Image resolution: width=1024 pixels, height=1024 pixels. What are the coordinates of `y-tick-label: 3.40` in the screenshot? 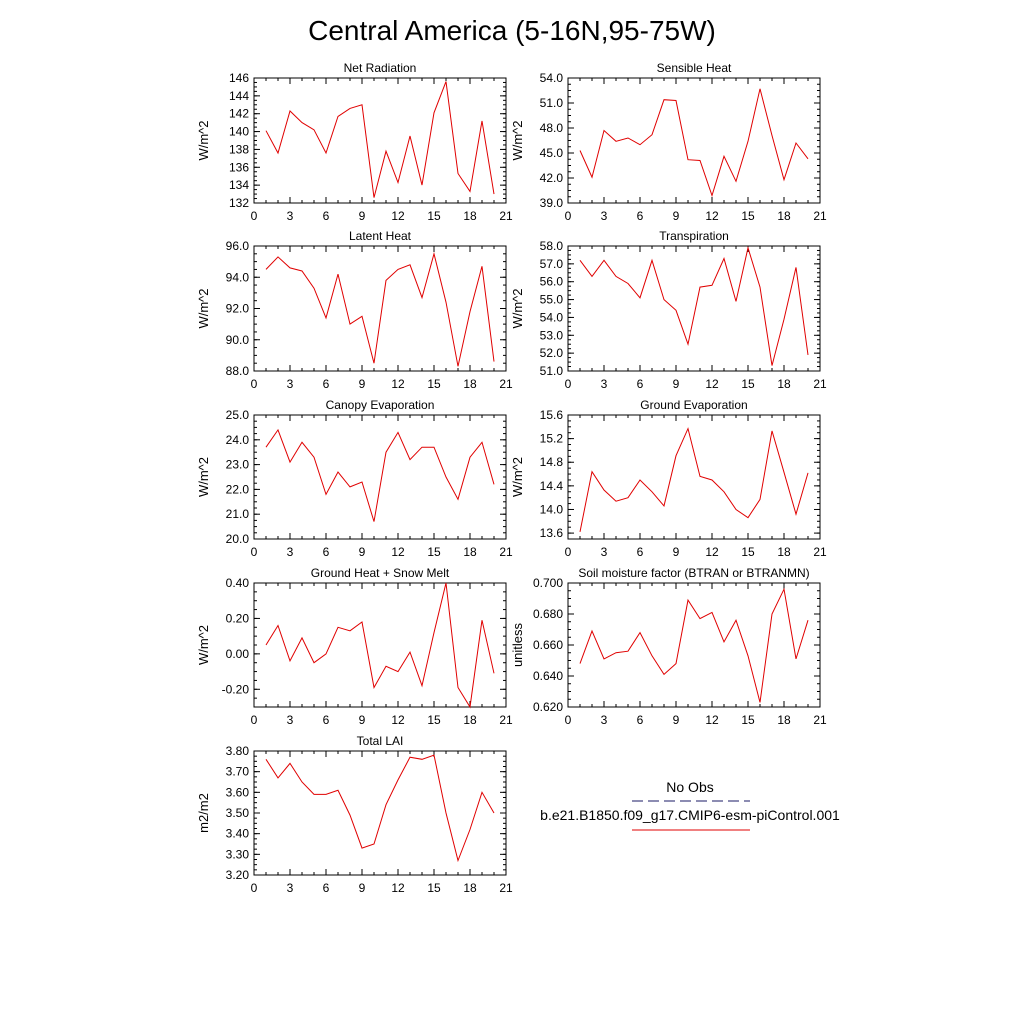 It's located at (238, 834).